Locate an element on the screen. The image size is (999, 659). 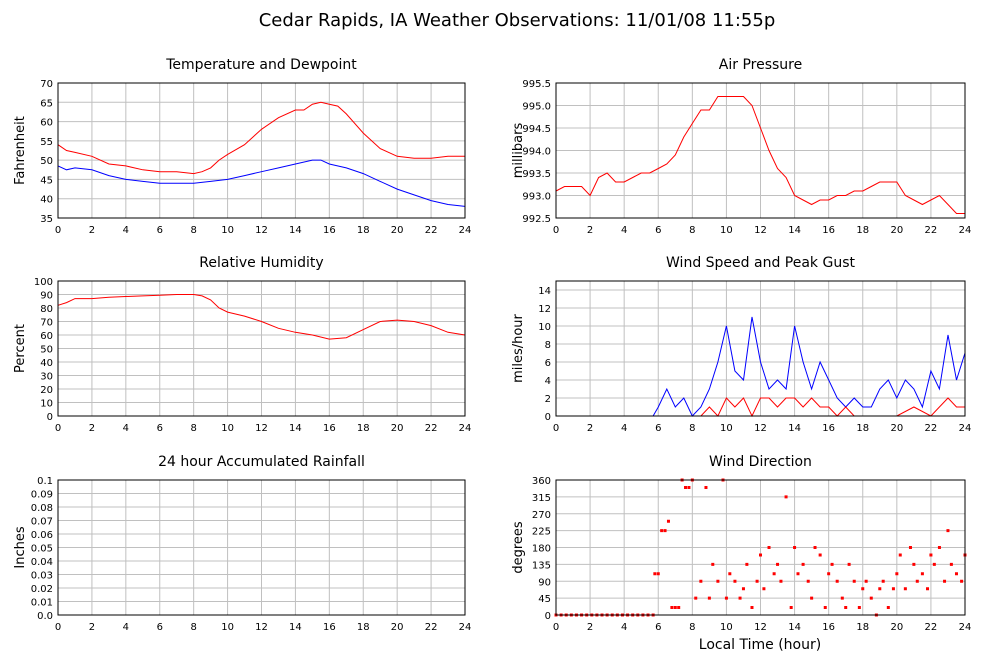
y-tick-label: 0.09 is located at coordinates (42, 495).